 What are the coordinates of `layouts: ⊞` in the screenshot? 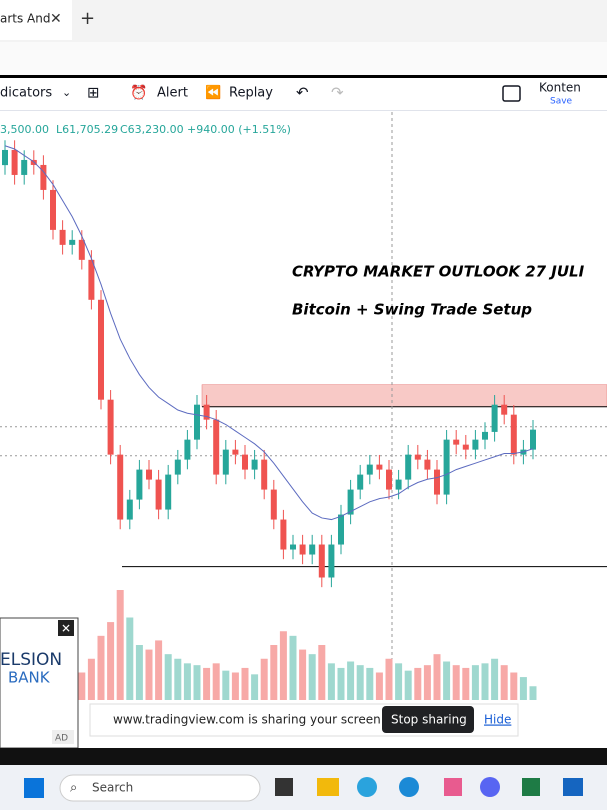 It's located at (93, 93).